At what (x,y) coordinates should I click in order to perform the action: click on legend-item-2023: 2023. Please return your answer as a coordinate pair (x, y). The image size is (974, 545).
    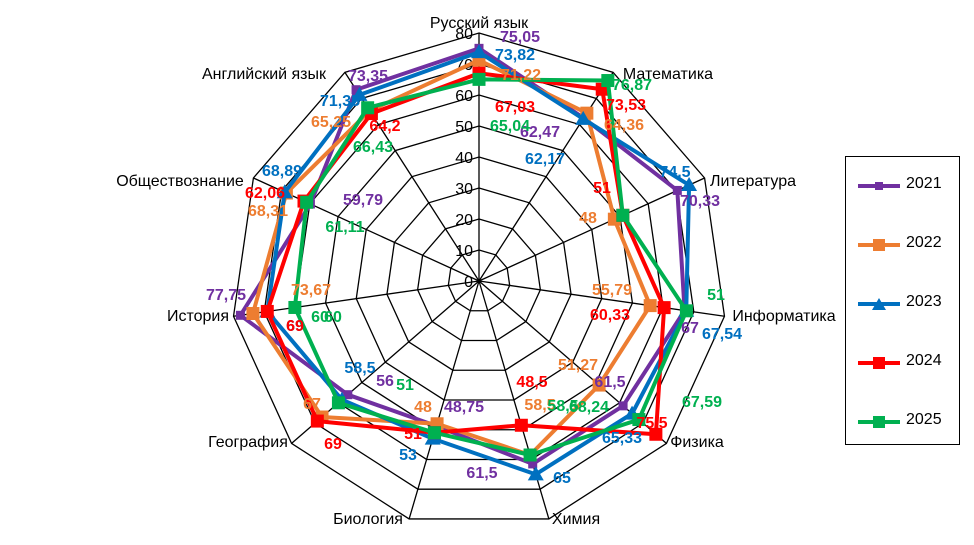
    Looking at the image, I should click on (906, 303).